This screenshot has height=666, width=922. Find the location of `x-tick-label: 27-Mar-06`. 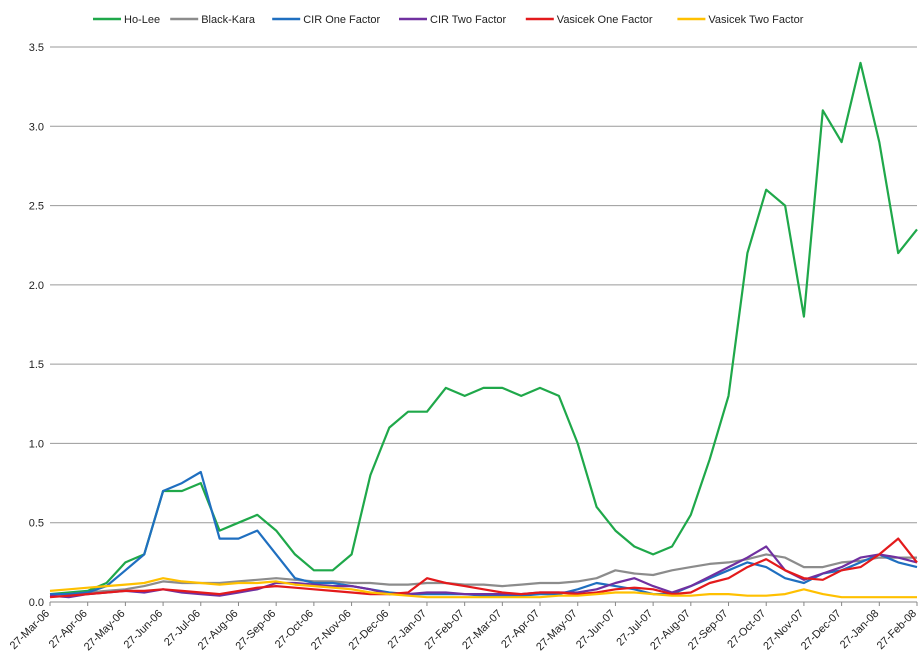

x-tick-label: 27-Mar-06 is located at coordinates (30, 630).